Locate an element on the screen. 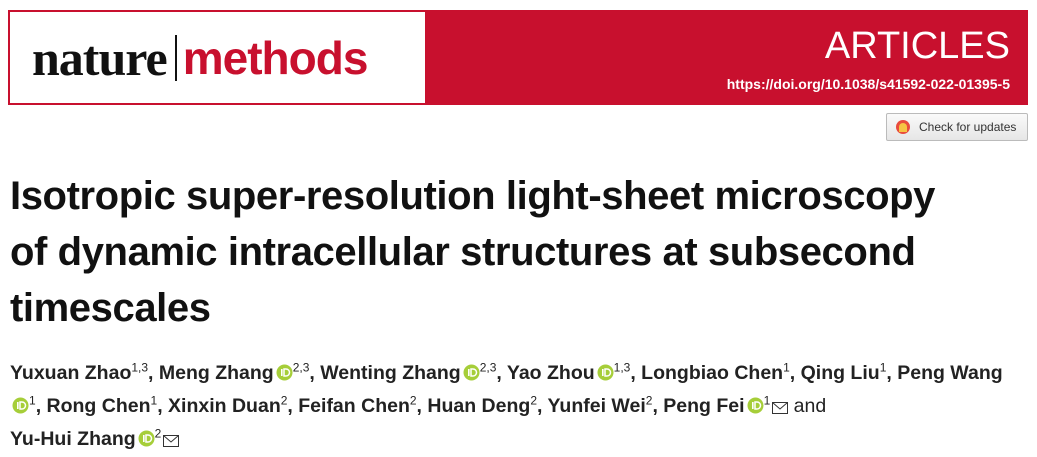 Image resolution: width=1037 pixels, height=457 pixels. journal-logo: nature methods is located at coordinates (217, 57).